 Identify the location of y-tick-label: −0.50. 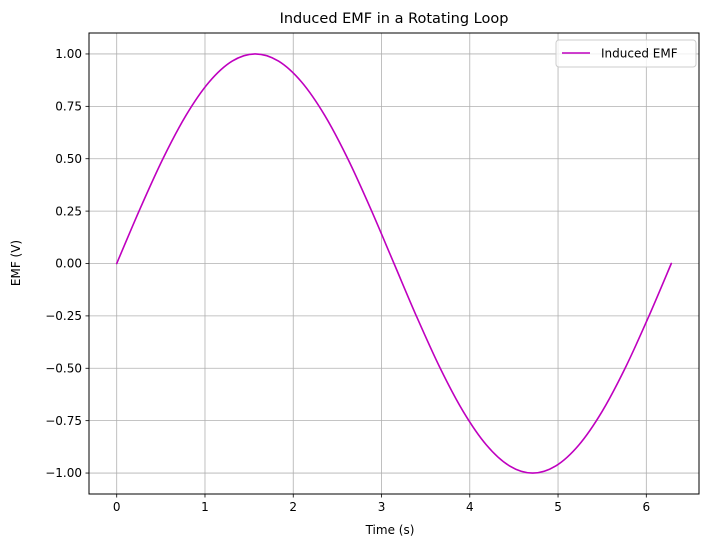
(63, 368).